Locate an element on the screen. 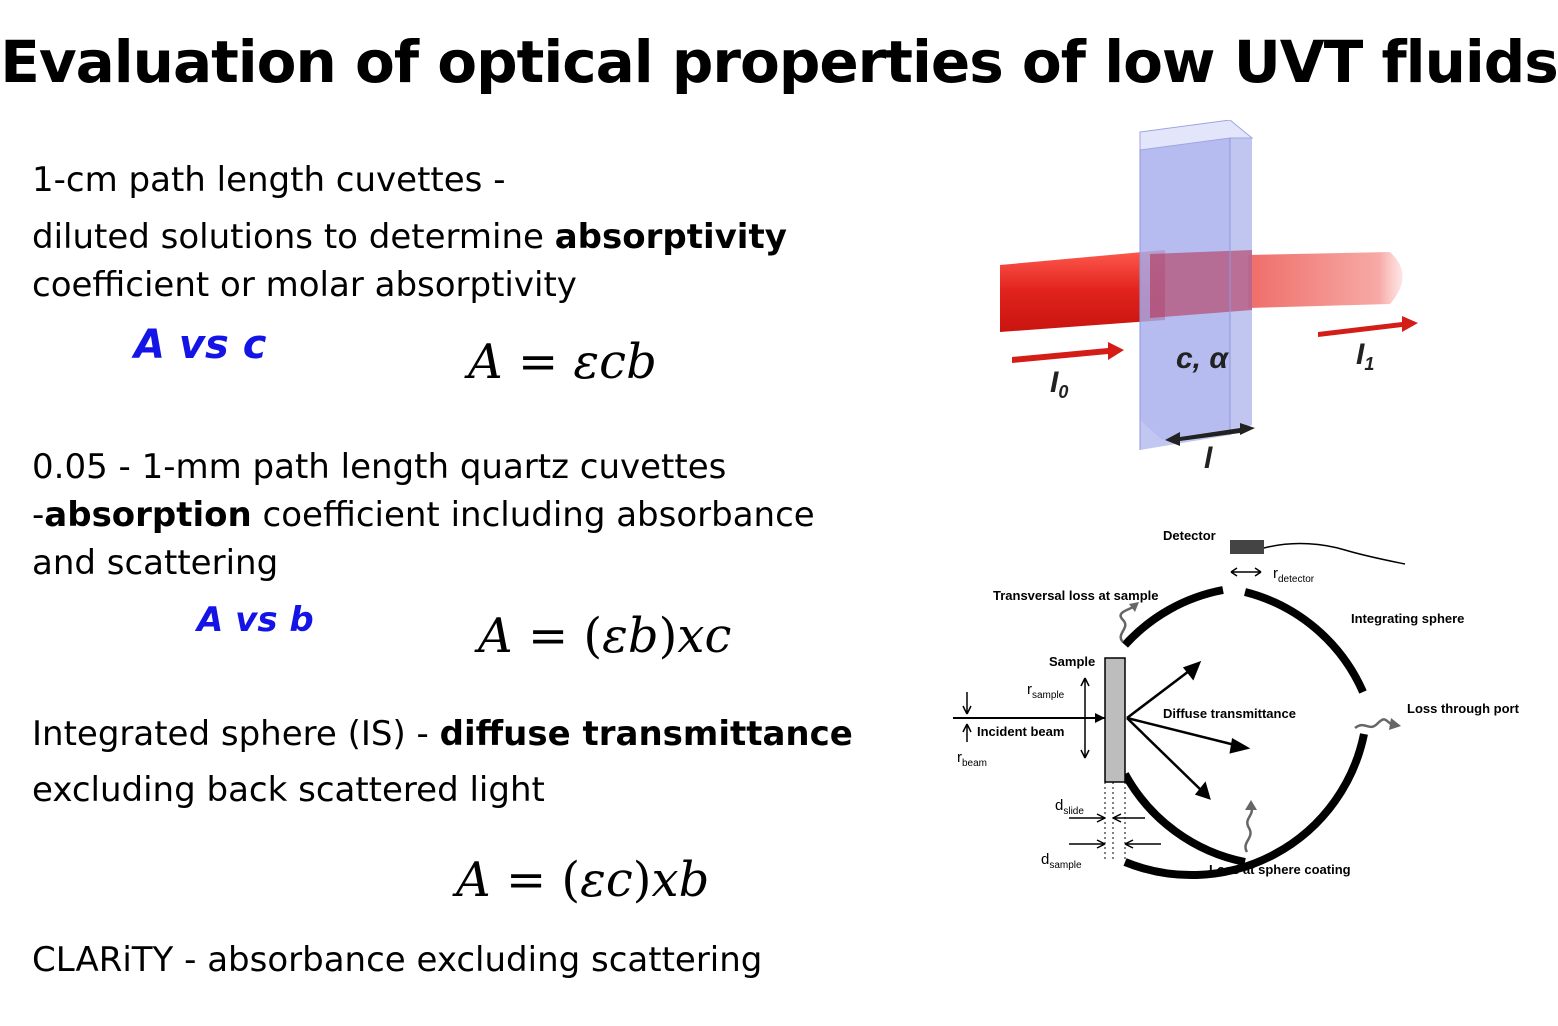  section1-equation: A = εcb is located at coordinates (562, 362).